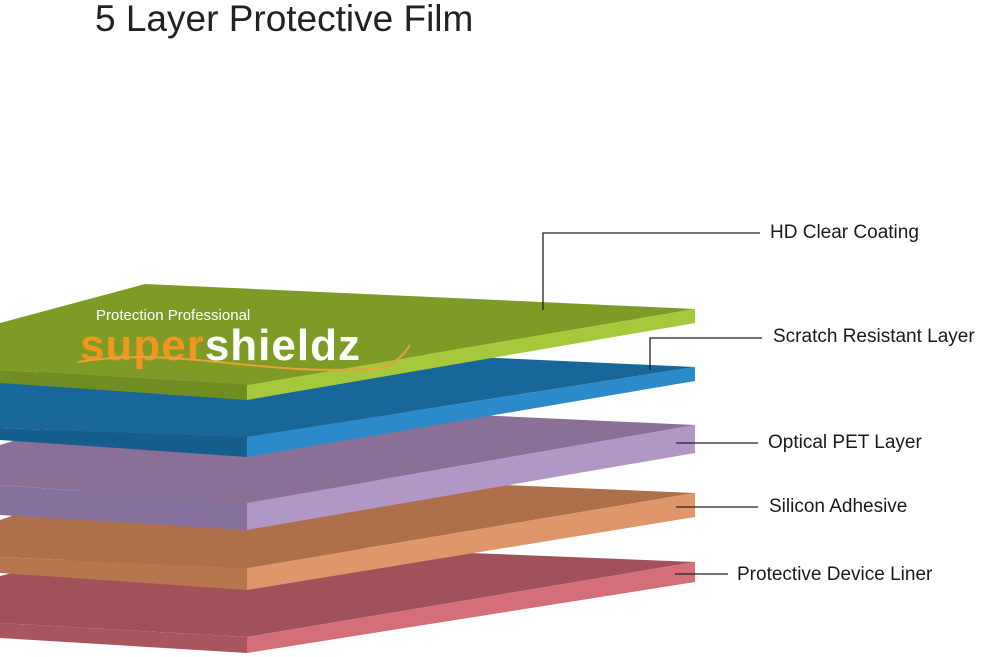  Describe the element at coordinates (123, 638) in the screenshot. I see `layer-5-front-face` at that location.